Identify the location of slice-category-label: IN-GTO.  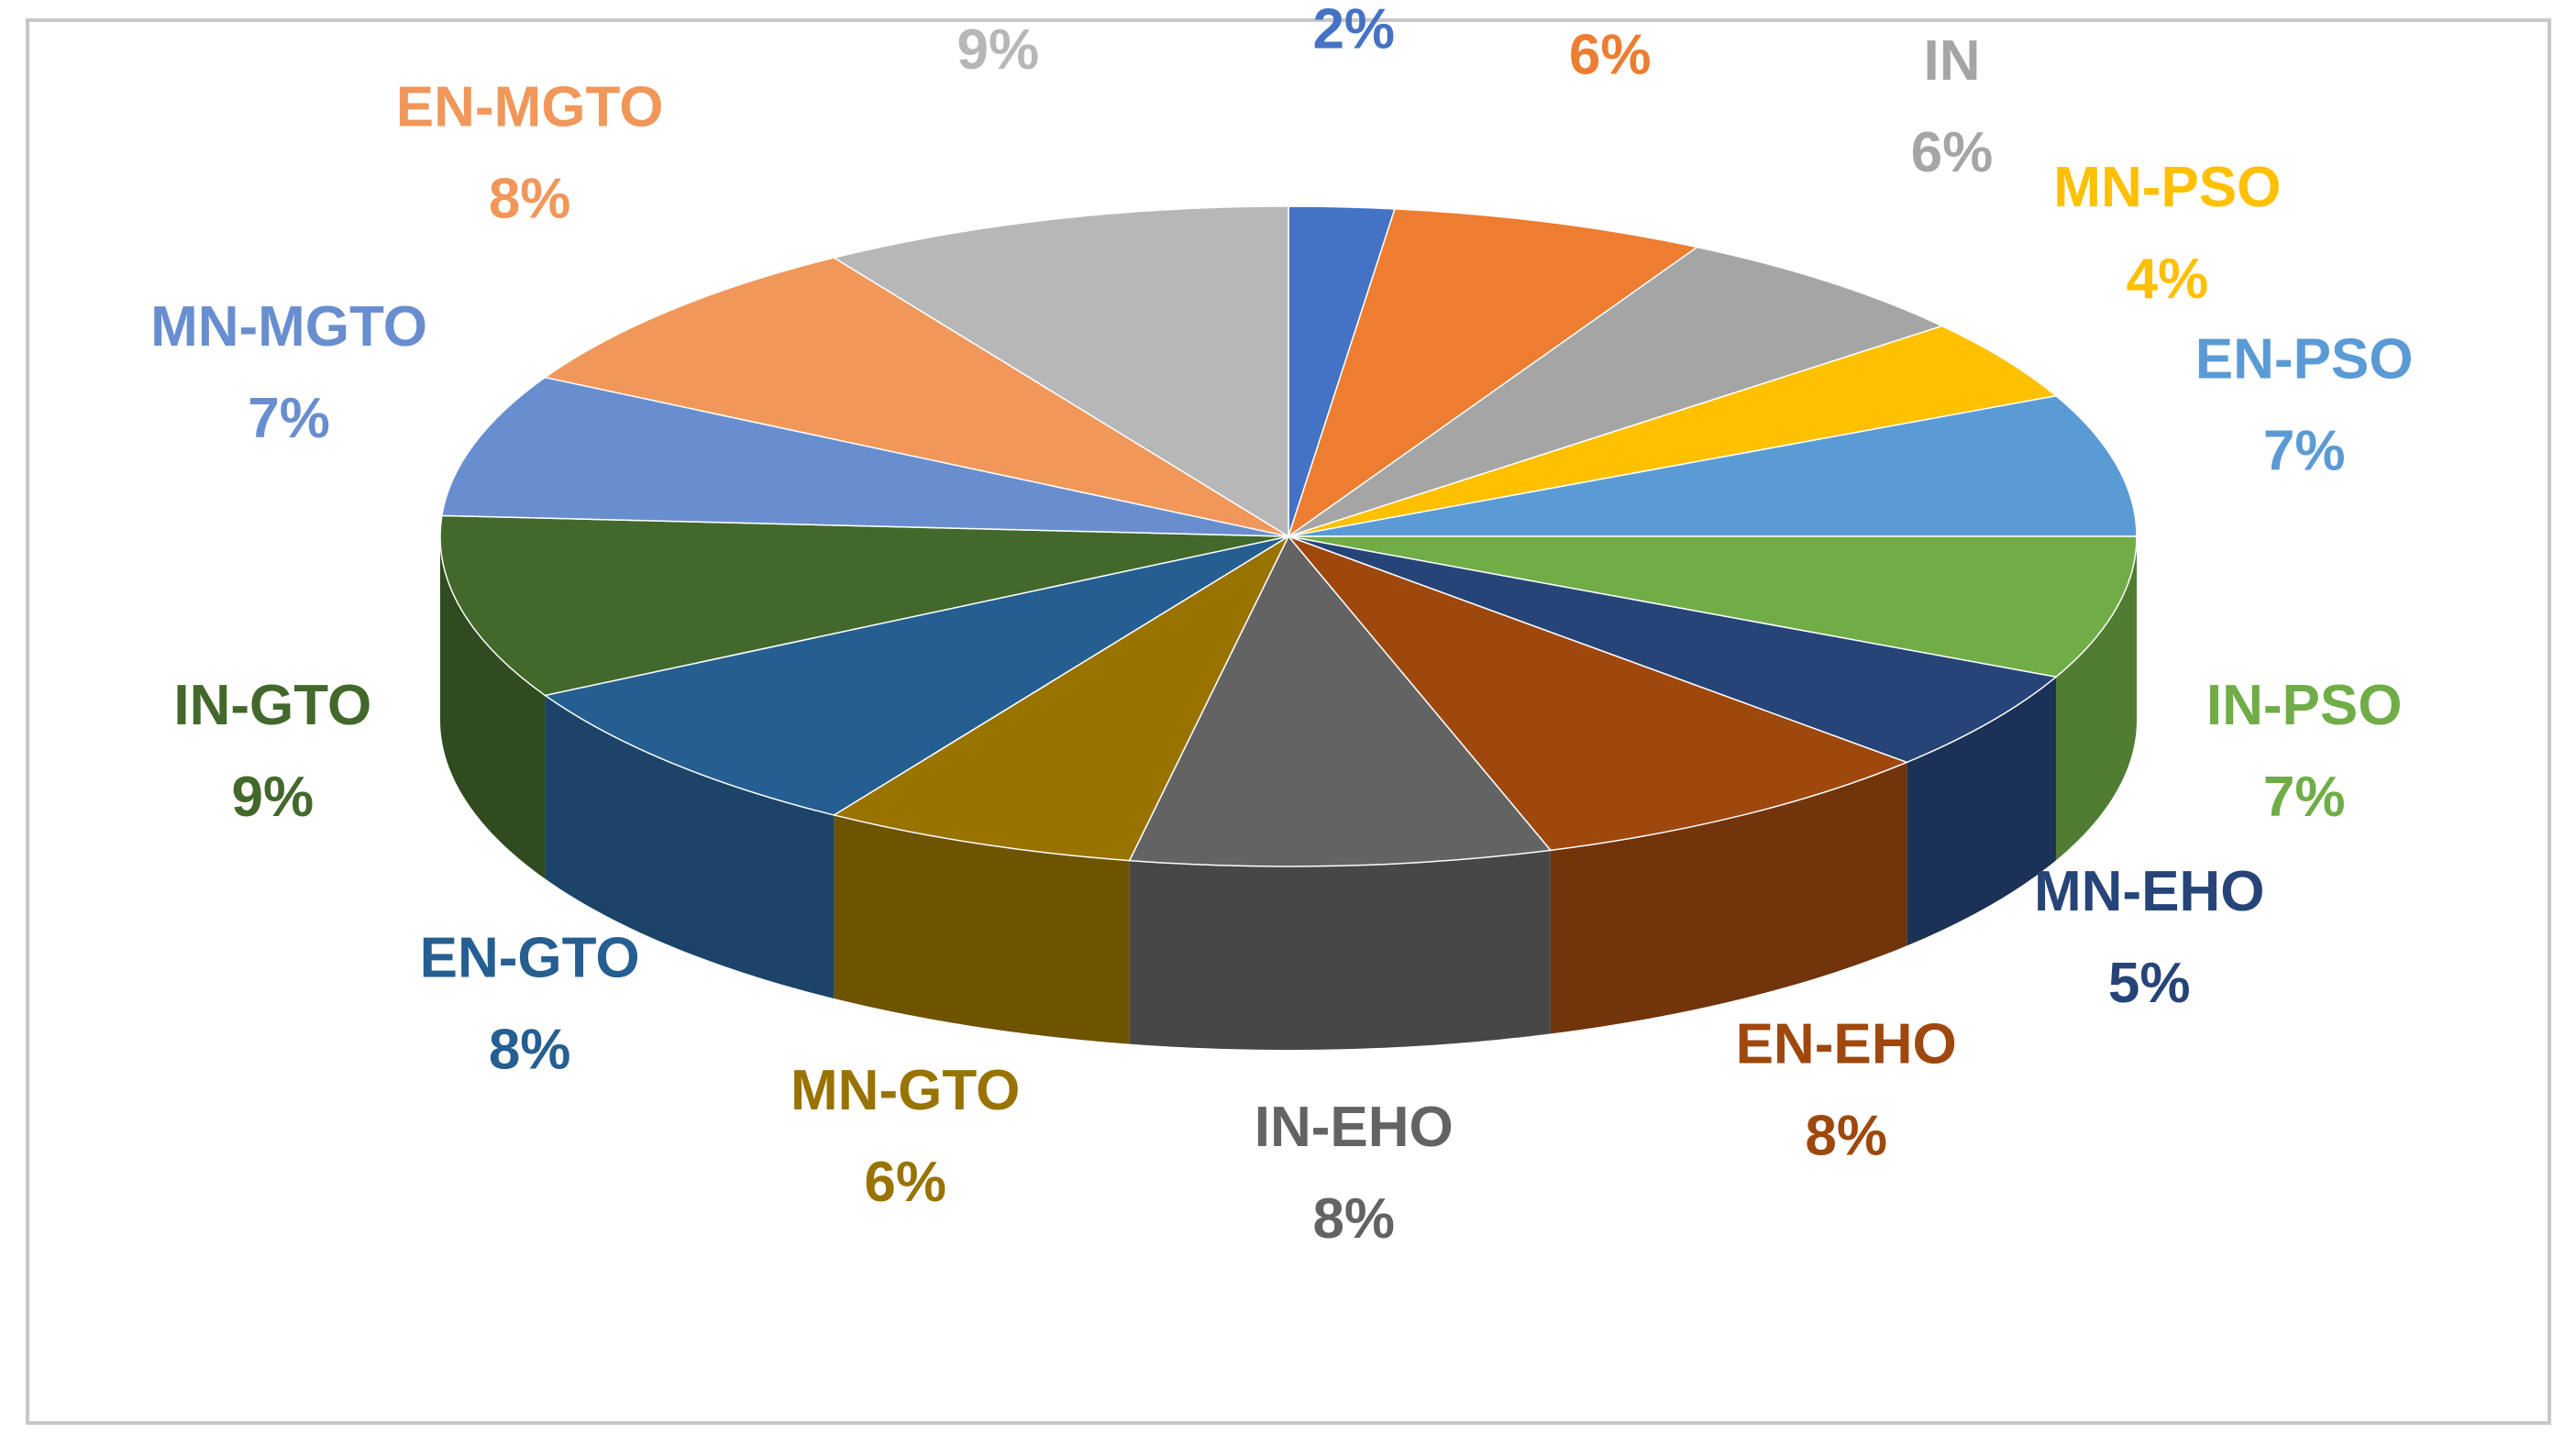
(272, 706).